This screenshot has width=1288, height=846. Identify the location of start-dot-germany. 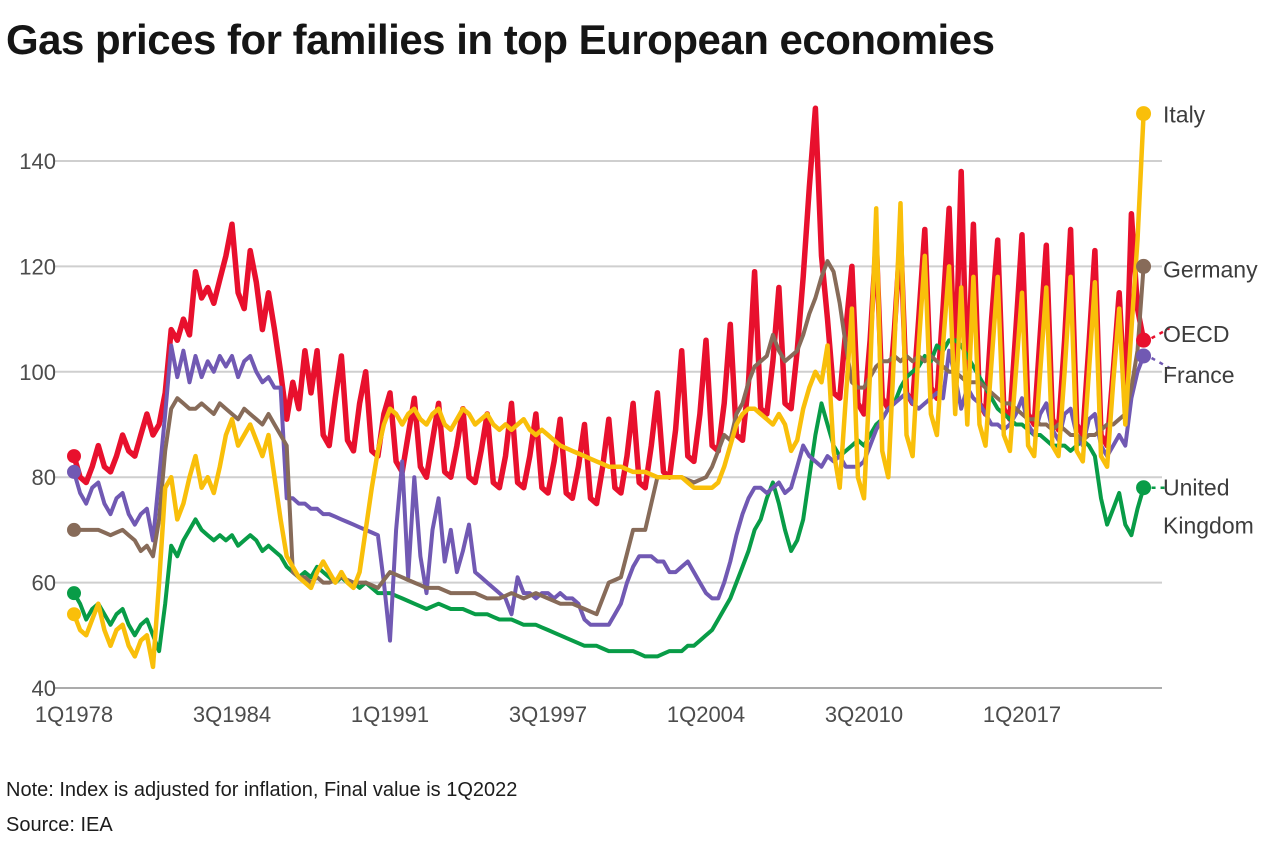
(74, 529).